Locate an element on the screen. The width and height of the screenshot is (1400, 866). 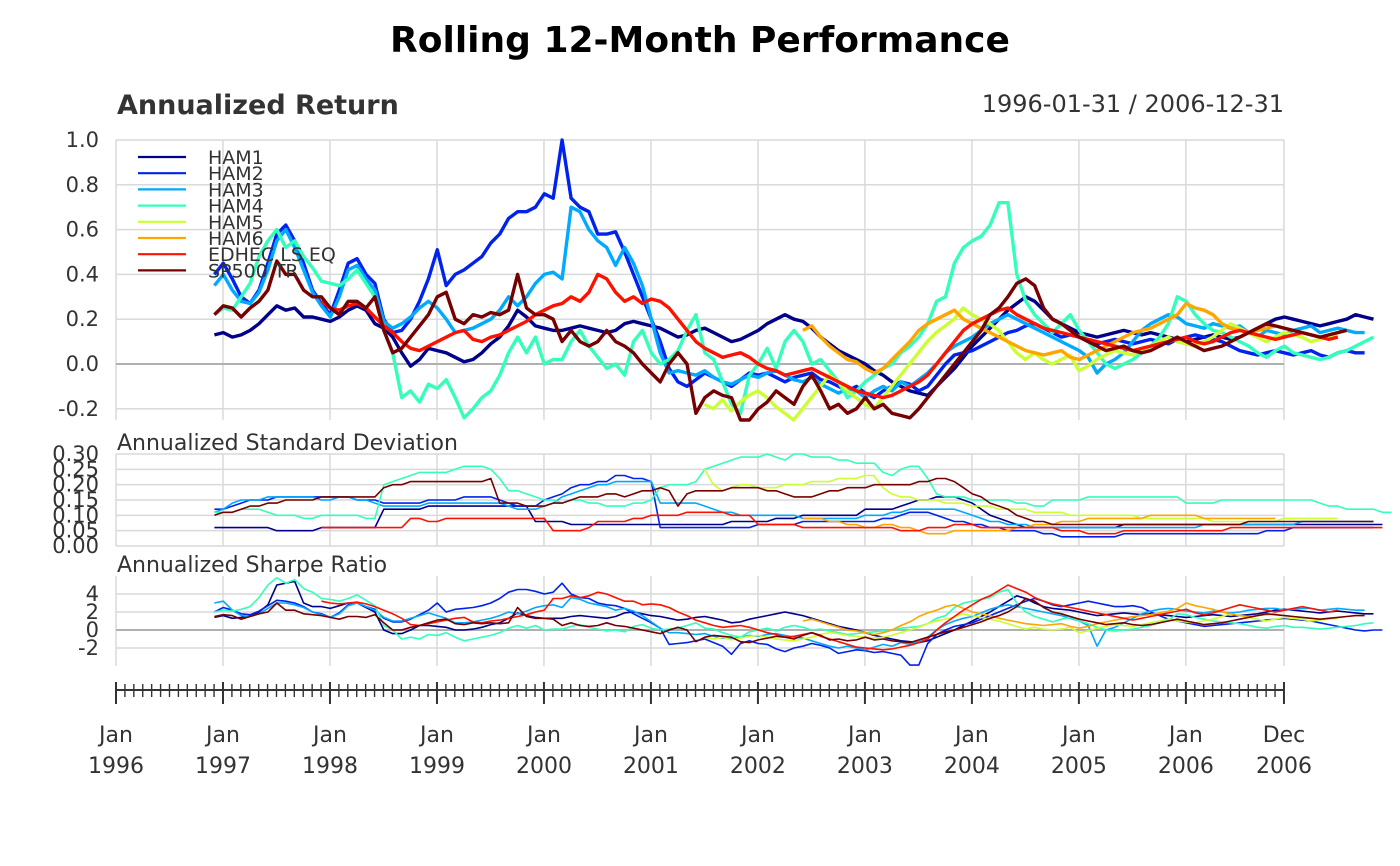
ytick-sharpe-1: 2 is located at coordinates (92, 612).